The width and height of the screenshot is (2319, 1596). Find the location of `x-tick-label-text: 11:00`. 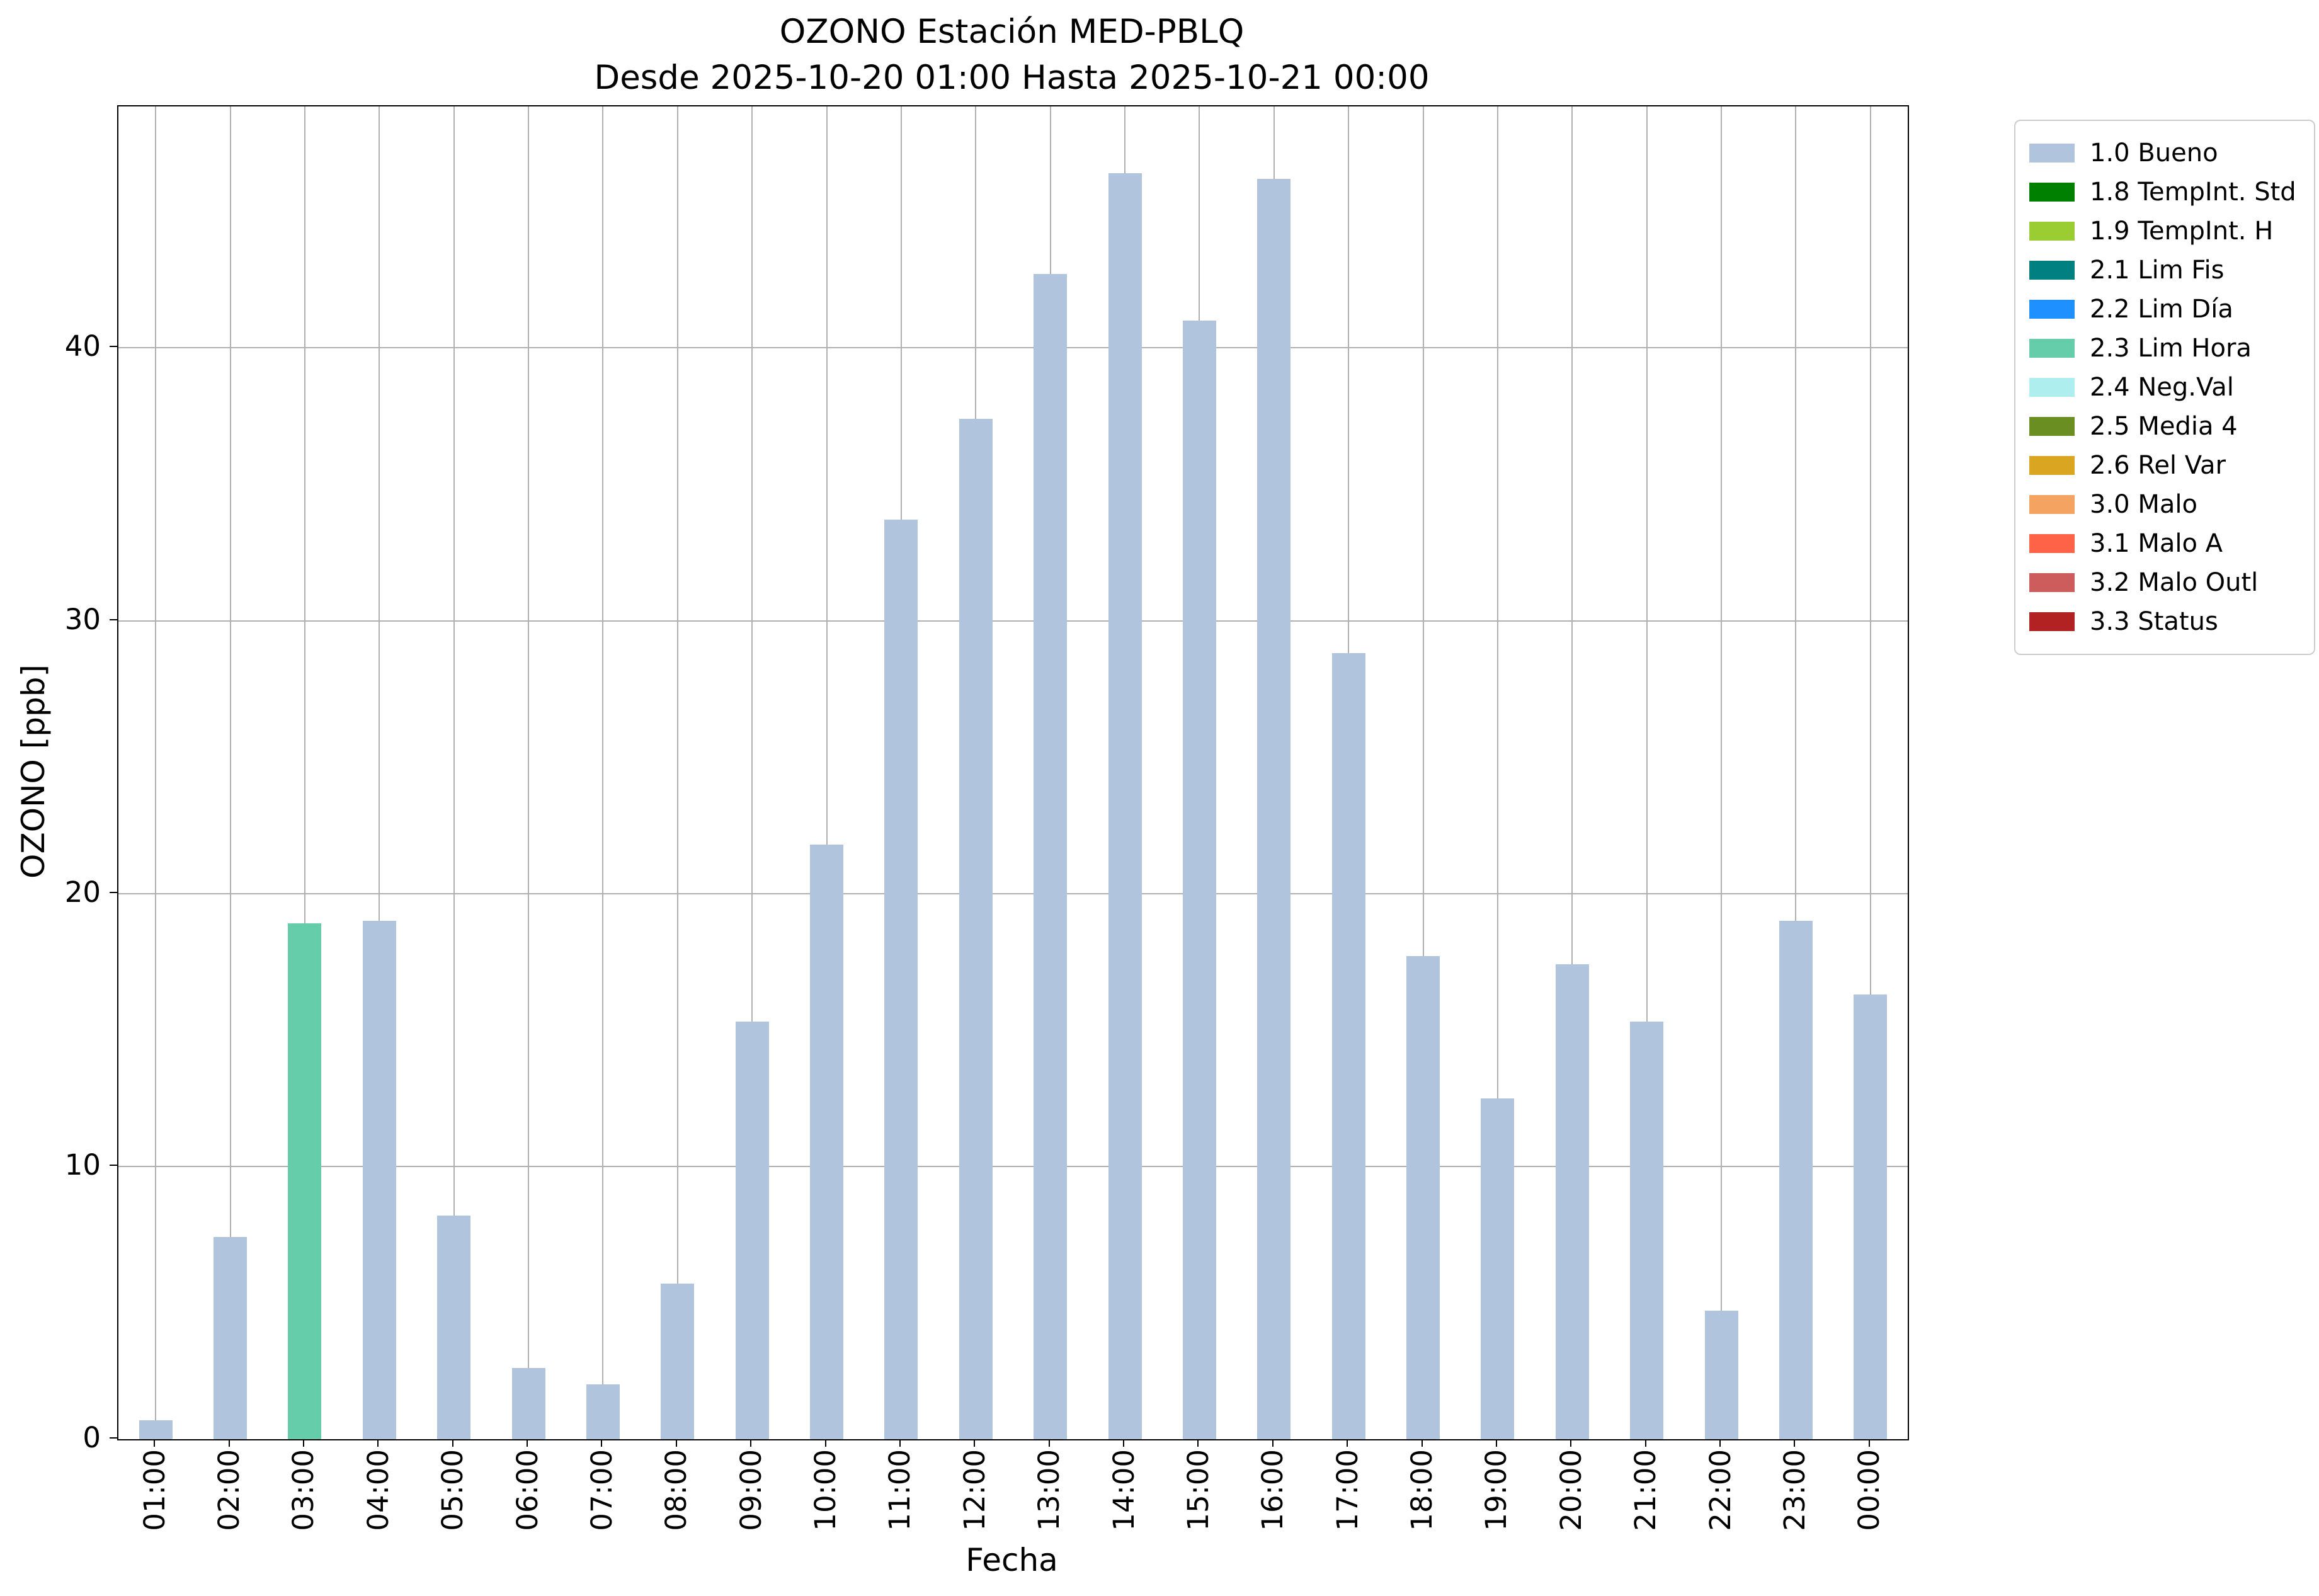

x-tick-label-text: 11:00 is located at coordinates (900, 1490).